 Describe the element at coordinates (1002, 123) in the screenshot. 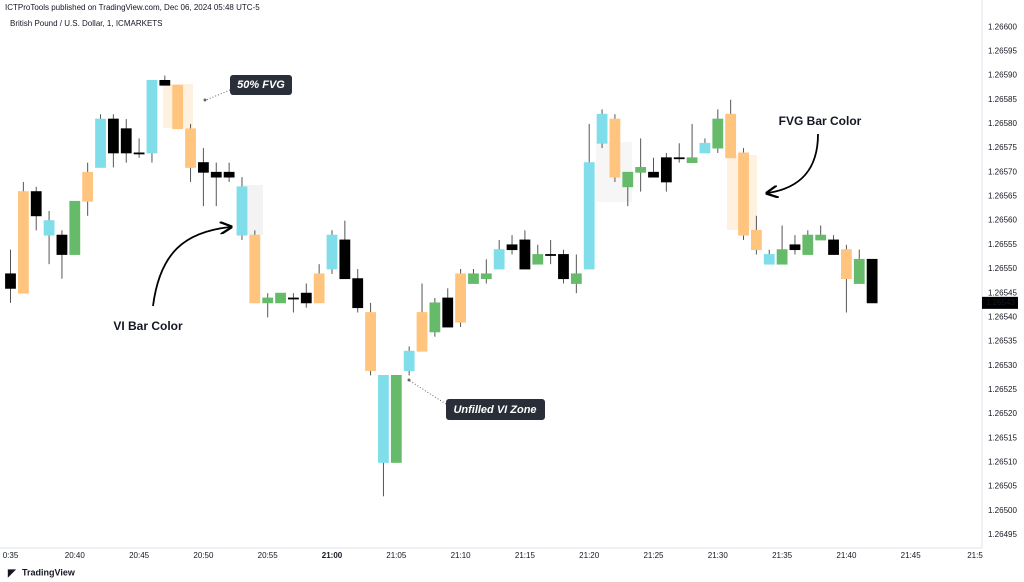

I see `y-tick-label: 1.26580` at that location.